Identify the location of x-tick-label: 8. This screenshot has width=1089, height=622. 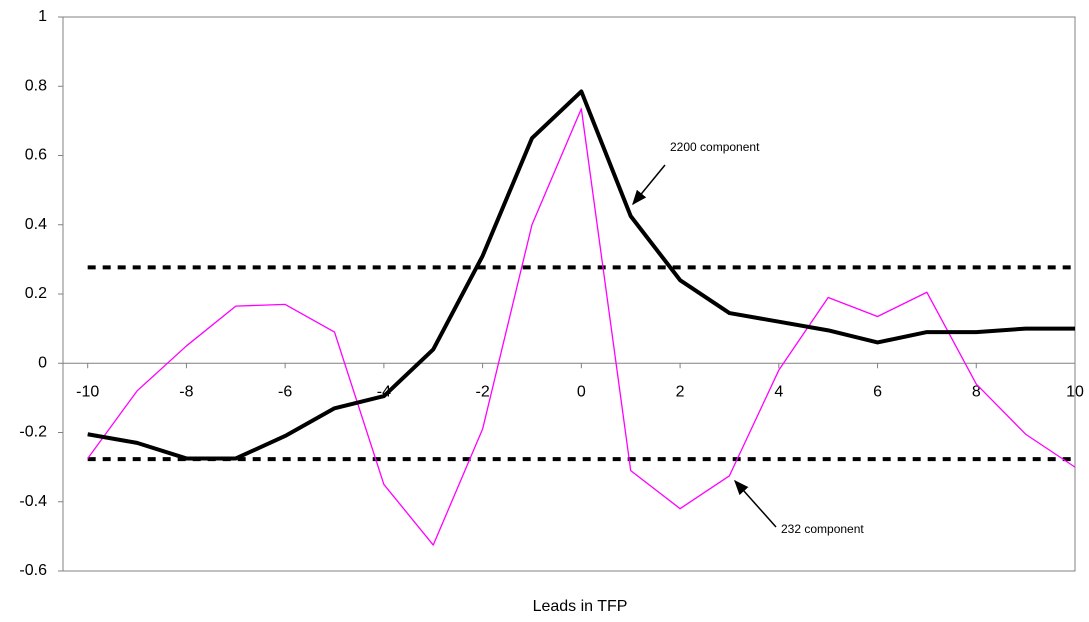
(976, 391).